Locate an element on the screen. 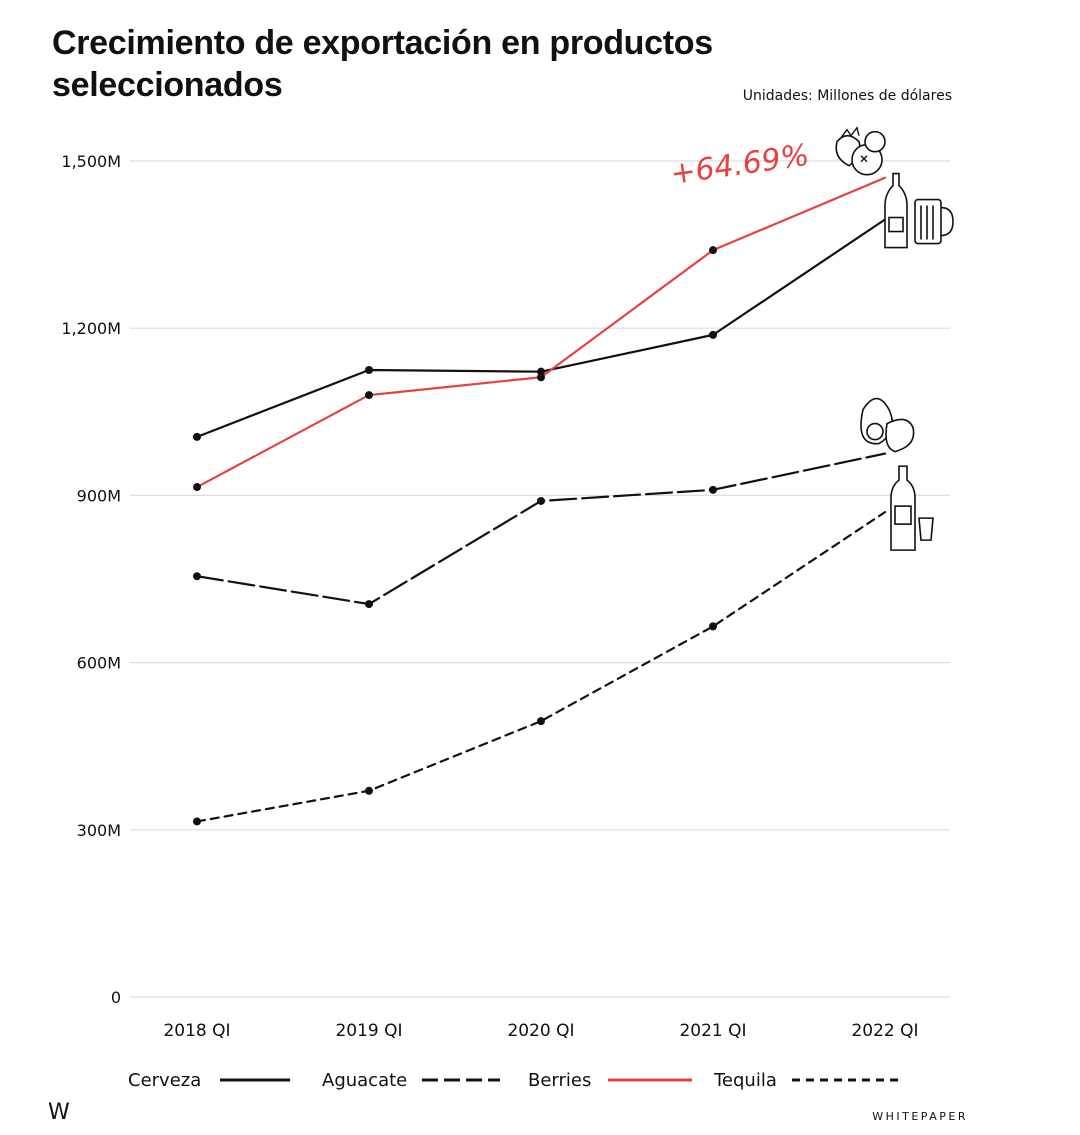 The height and width of the screenshot is (1135, 1080). x-tick-label: 2021 QI is located at coordinates (712, 1031).